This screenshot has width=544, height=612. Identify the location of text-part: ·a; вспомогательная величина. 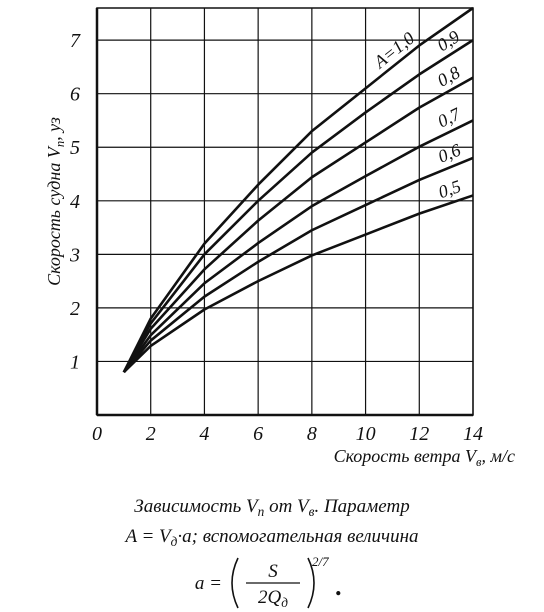
(297, 536).